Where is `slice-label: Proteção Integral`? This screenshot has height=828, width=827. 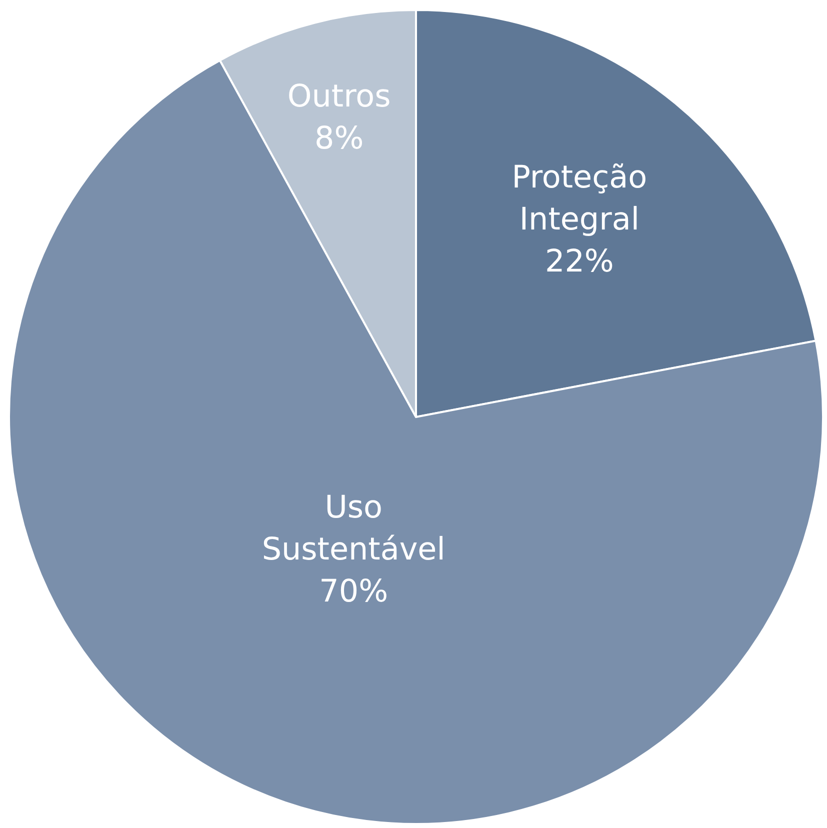 slice-label: Proteção Integral is located at coordinates (580, 198).